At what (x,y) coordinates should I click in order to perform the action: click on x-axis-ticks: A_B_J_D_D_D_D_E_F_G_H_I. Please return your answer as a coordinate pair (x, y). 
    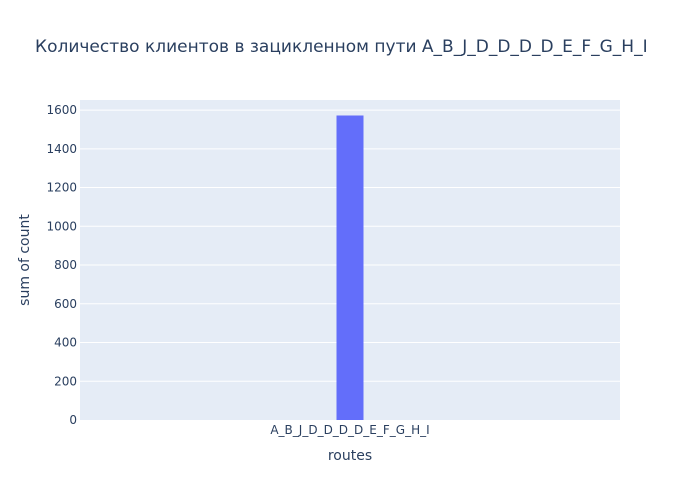
    Looking at the image, I should click on (349, 430).